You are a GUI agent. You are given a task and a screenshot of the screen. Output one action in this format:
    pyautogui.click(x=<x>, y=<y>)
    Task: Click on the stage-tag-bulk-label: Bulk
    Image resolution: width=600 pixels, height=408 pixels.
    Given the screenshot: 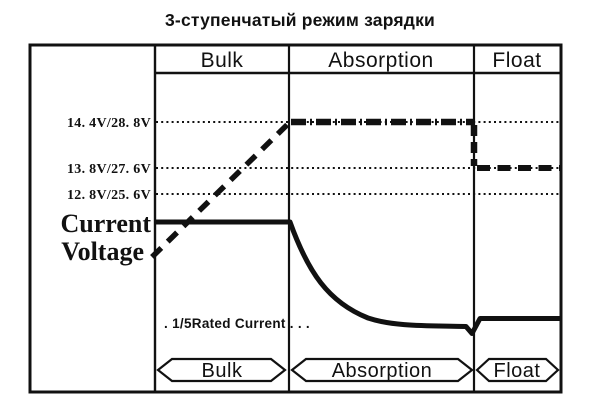 What is the action you would take?
    pyautogui.click(x=222, y=371)
    